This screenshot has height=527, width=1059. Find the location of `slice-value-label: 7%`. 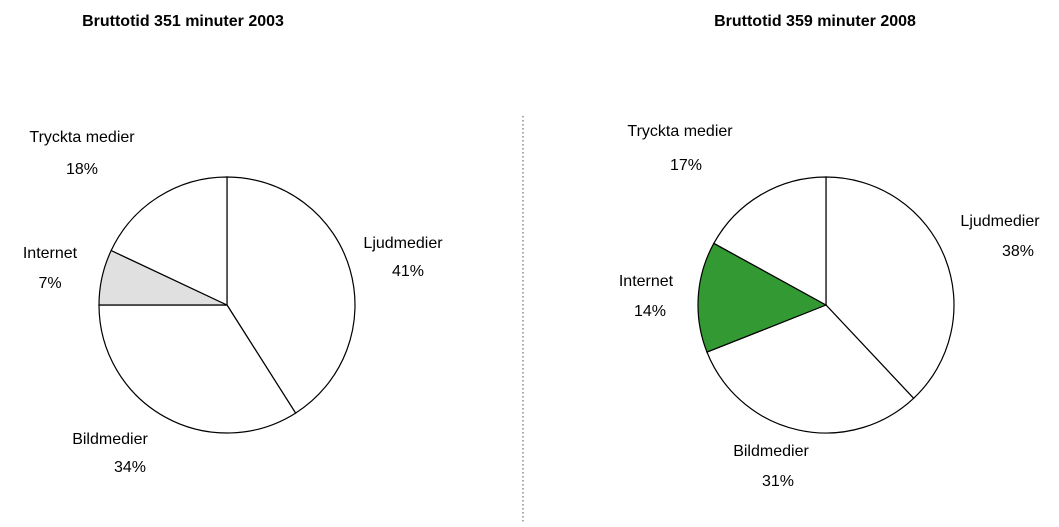

slice-value-label: 7% is located at coordinates (49, 283).